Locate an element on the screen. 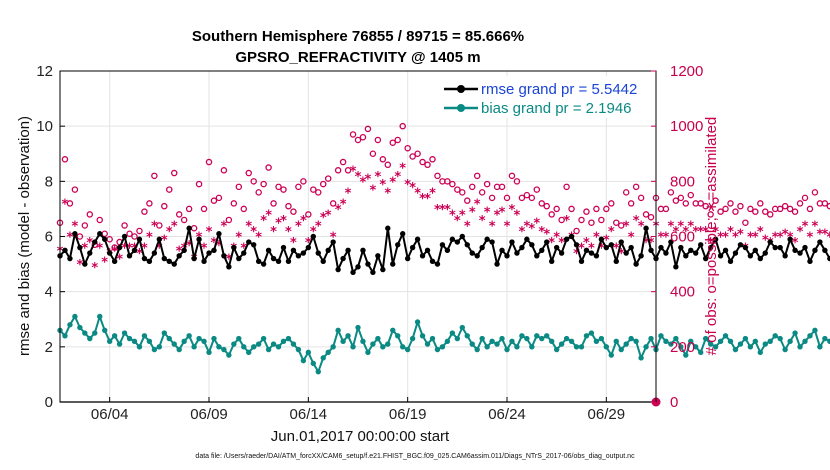 The width and height of the screenshot is (830, 470). x-axis-label: Jun.01,2017 00:00:00 start is located at coordinates (360, 436).